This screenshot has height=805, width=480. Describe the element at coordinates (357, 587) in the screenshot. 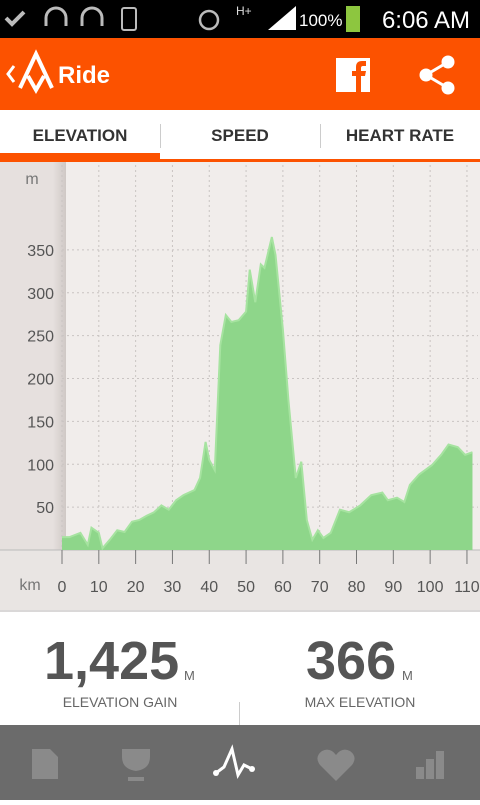

I see `x-tick-label: 80` at that location.